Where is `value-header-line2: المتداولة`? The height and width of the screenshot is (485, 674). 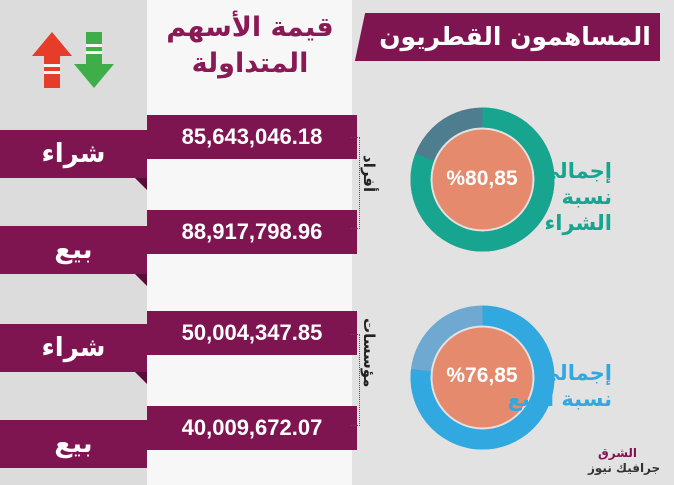
value-header-line2: المتداولة is located at coordinates (250, 63).